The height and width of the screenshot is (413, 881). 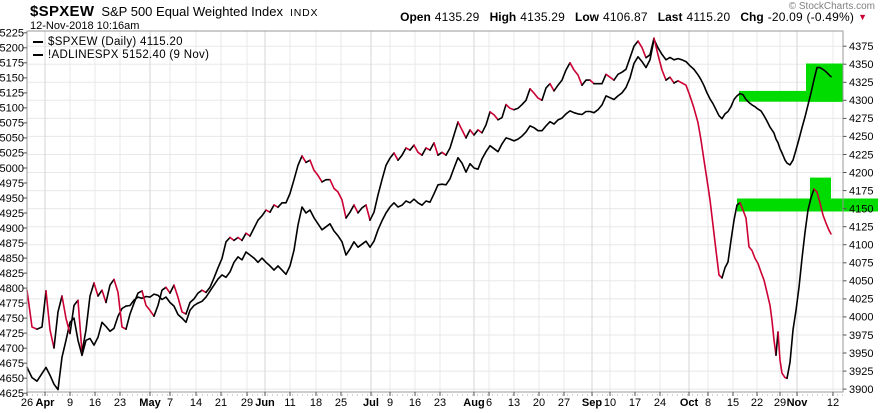 What do you see at coordinates (12, 229) in the screenshot?
I see `left-axis-tick-label: 4900` at bounding box center [12, 229].